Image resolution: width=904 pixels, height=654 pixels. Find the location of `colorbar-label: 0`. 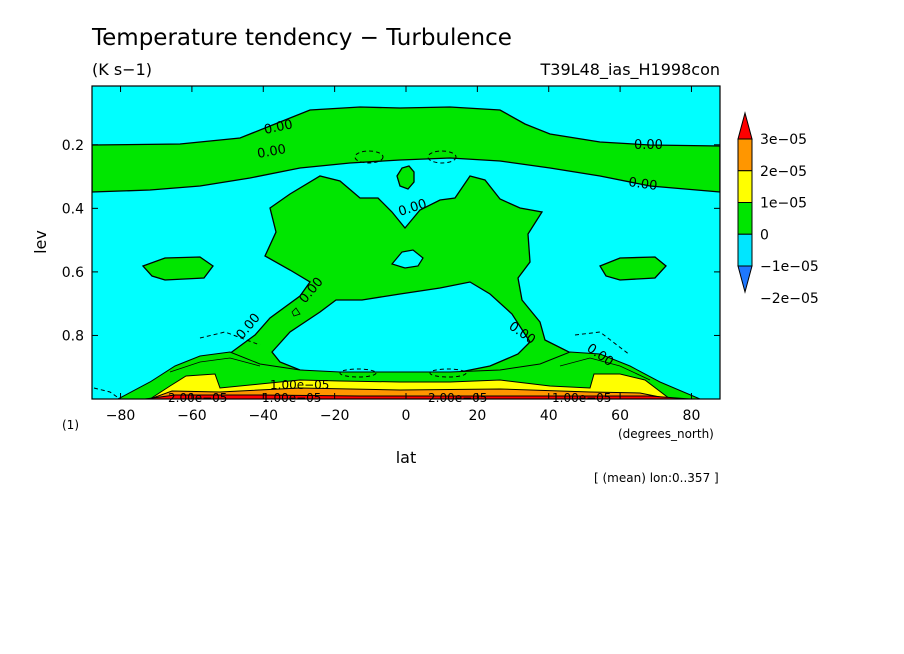

colorbar-label: 0 is located at coordinates (764, 235).